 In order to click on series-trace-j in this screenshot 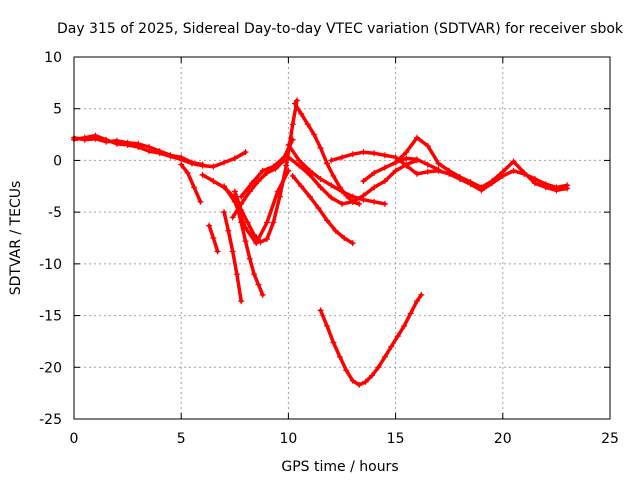, I will do `click(258, 189)`.